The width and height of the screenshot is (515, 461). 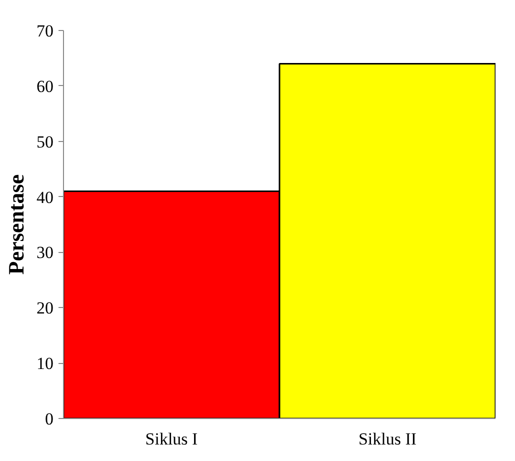 What do you see at coordinates (45, 31) in the screenshot?
I see `y-tick-label: 70` at bounding box center [45, 31].